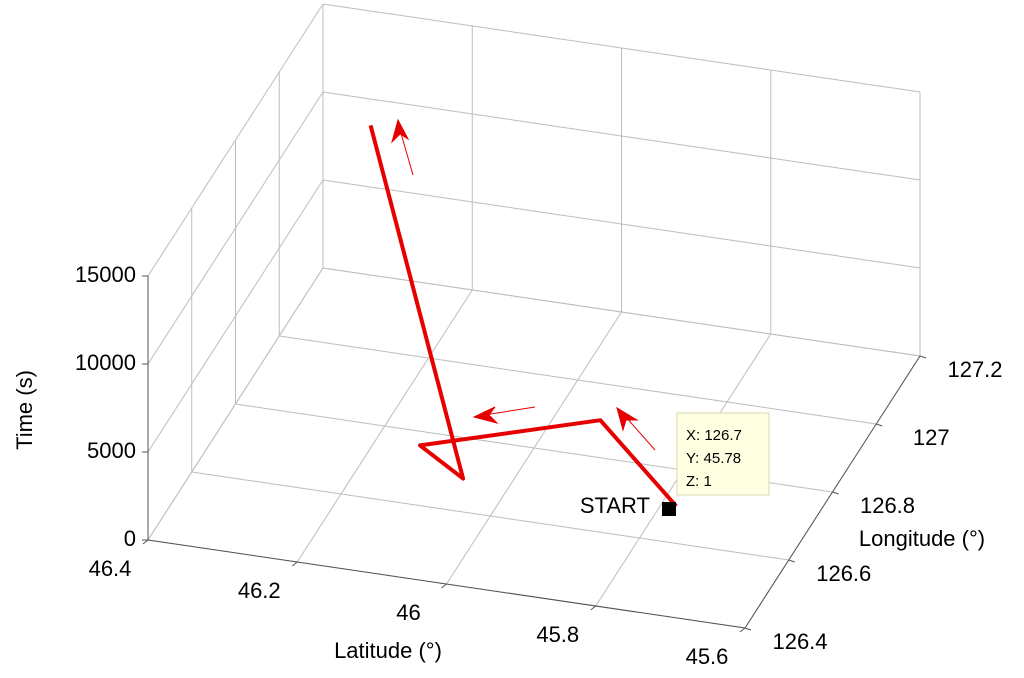 The height and width of the screenshot is (678, 1024). Describe the element at coordinates (130, 538) in the screenshot. I see `z-tick-label: 0` at that location.